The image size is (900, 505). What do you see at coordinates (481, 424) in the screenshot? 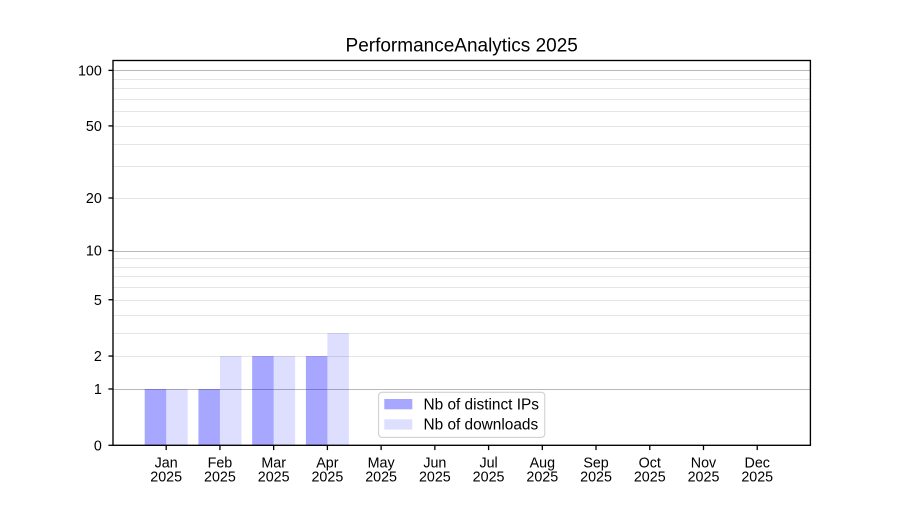
I see `svg-text: Nb of downloads` at bounding box center [481, 424].